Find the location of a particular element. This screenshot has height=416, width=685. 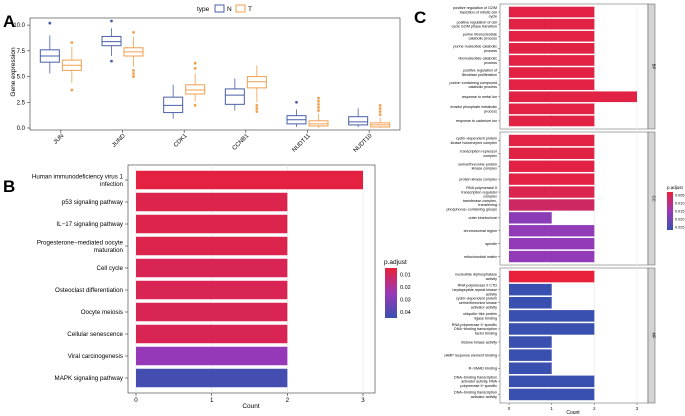

legend-key-t is located at coordinates (240, 8).